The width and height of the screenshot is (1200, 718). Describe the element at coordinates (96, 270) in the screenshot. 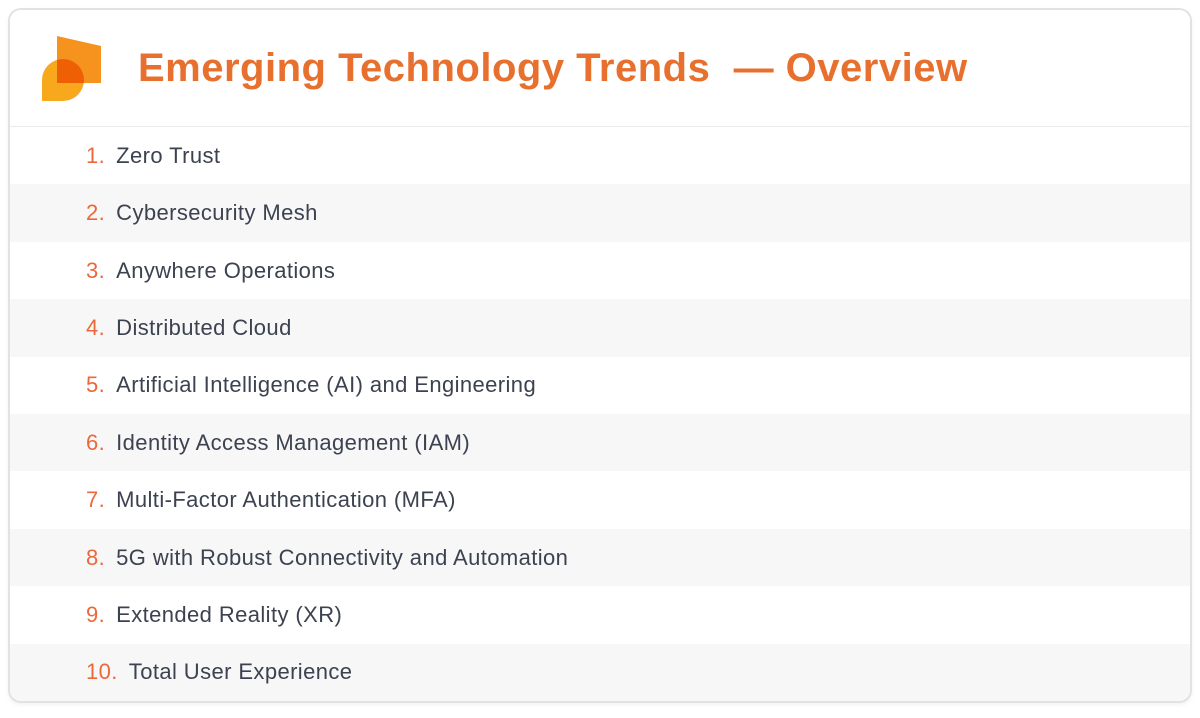

I see `item-number: 3.` at that location.